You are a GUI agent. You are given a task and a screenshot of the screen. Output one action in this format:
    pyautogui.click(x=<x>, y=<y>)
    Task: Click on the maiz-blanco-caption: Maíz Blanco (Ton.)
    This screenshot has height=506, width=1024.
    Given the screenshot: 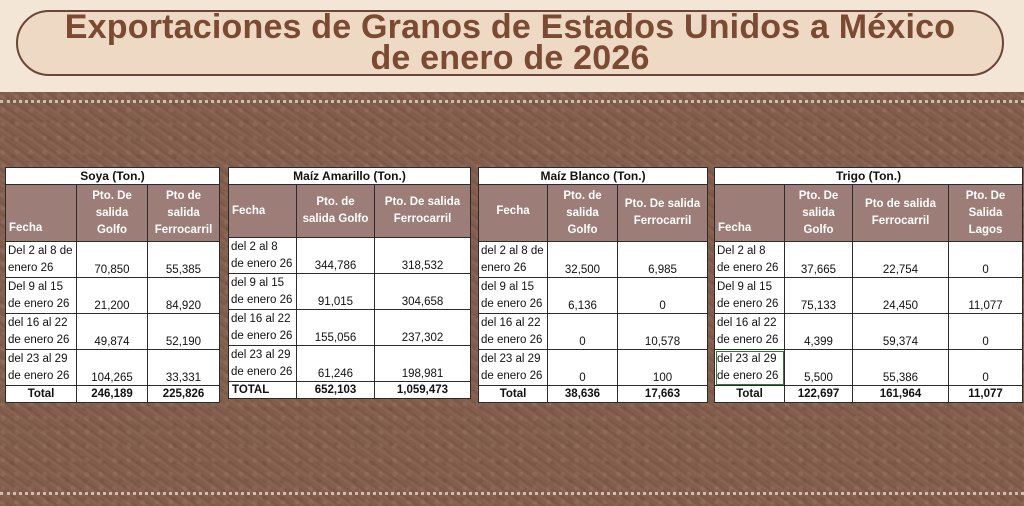 What is the action you would take?
    pyautogui.click(x=593, y=176)
    